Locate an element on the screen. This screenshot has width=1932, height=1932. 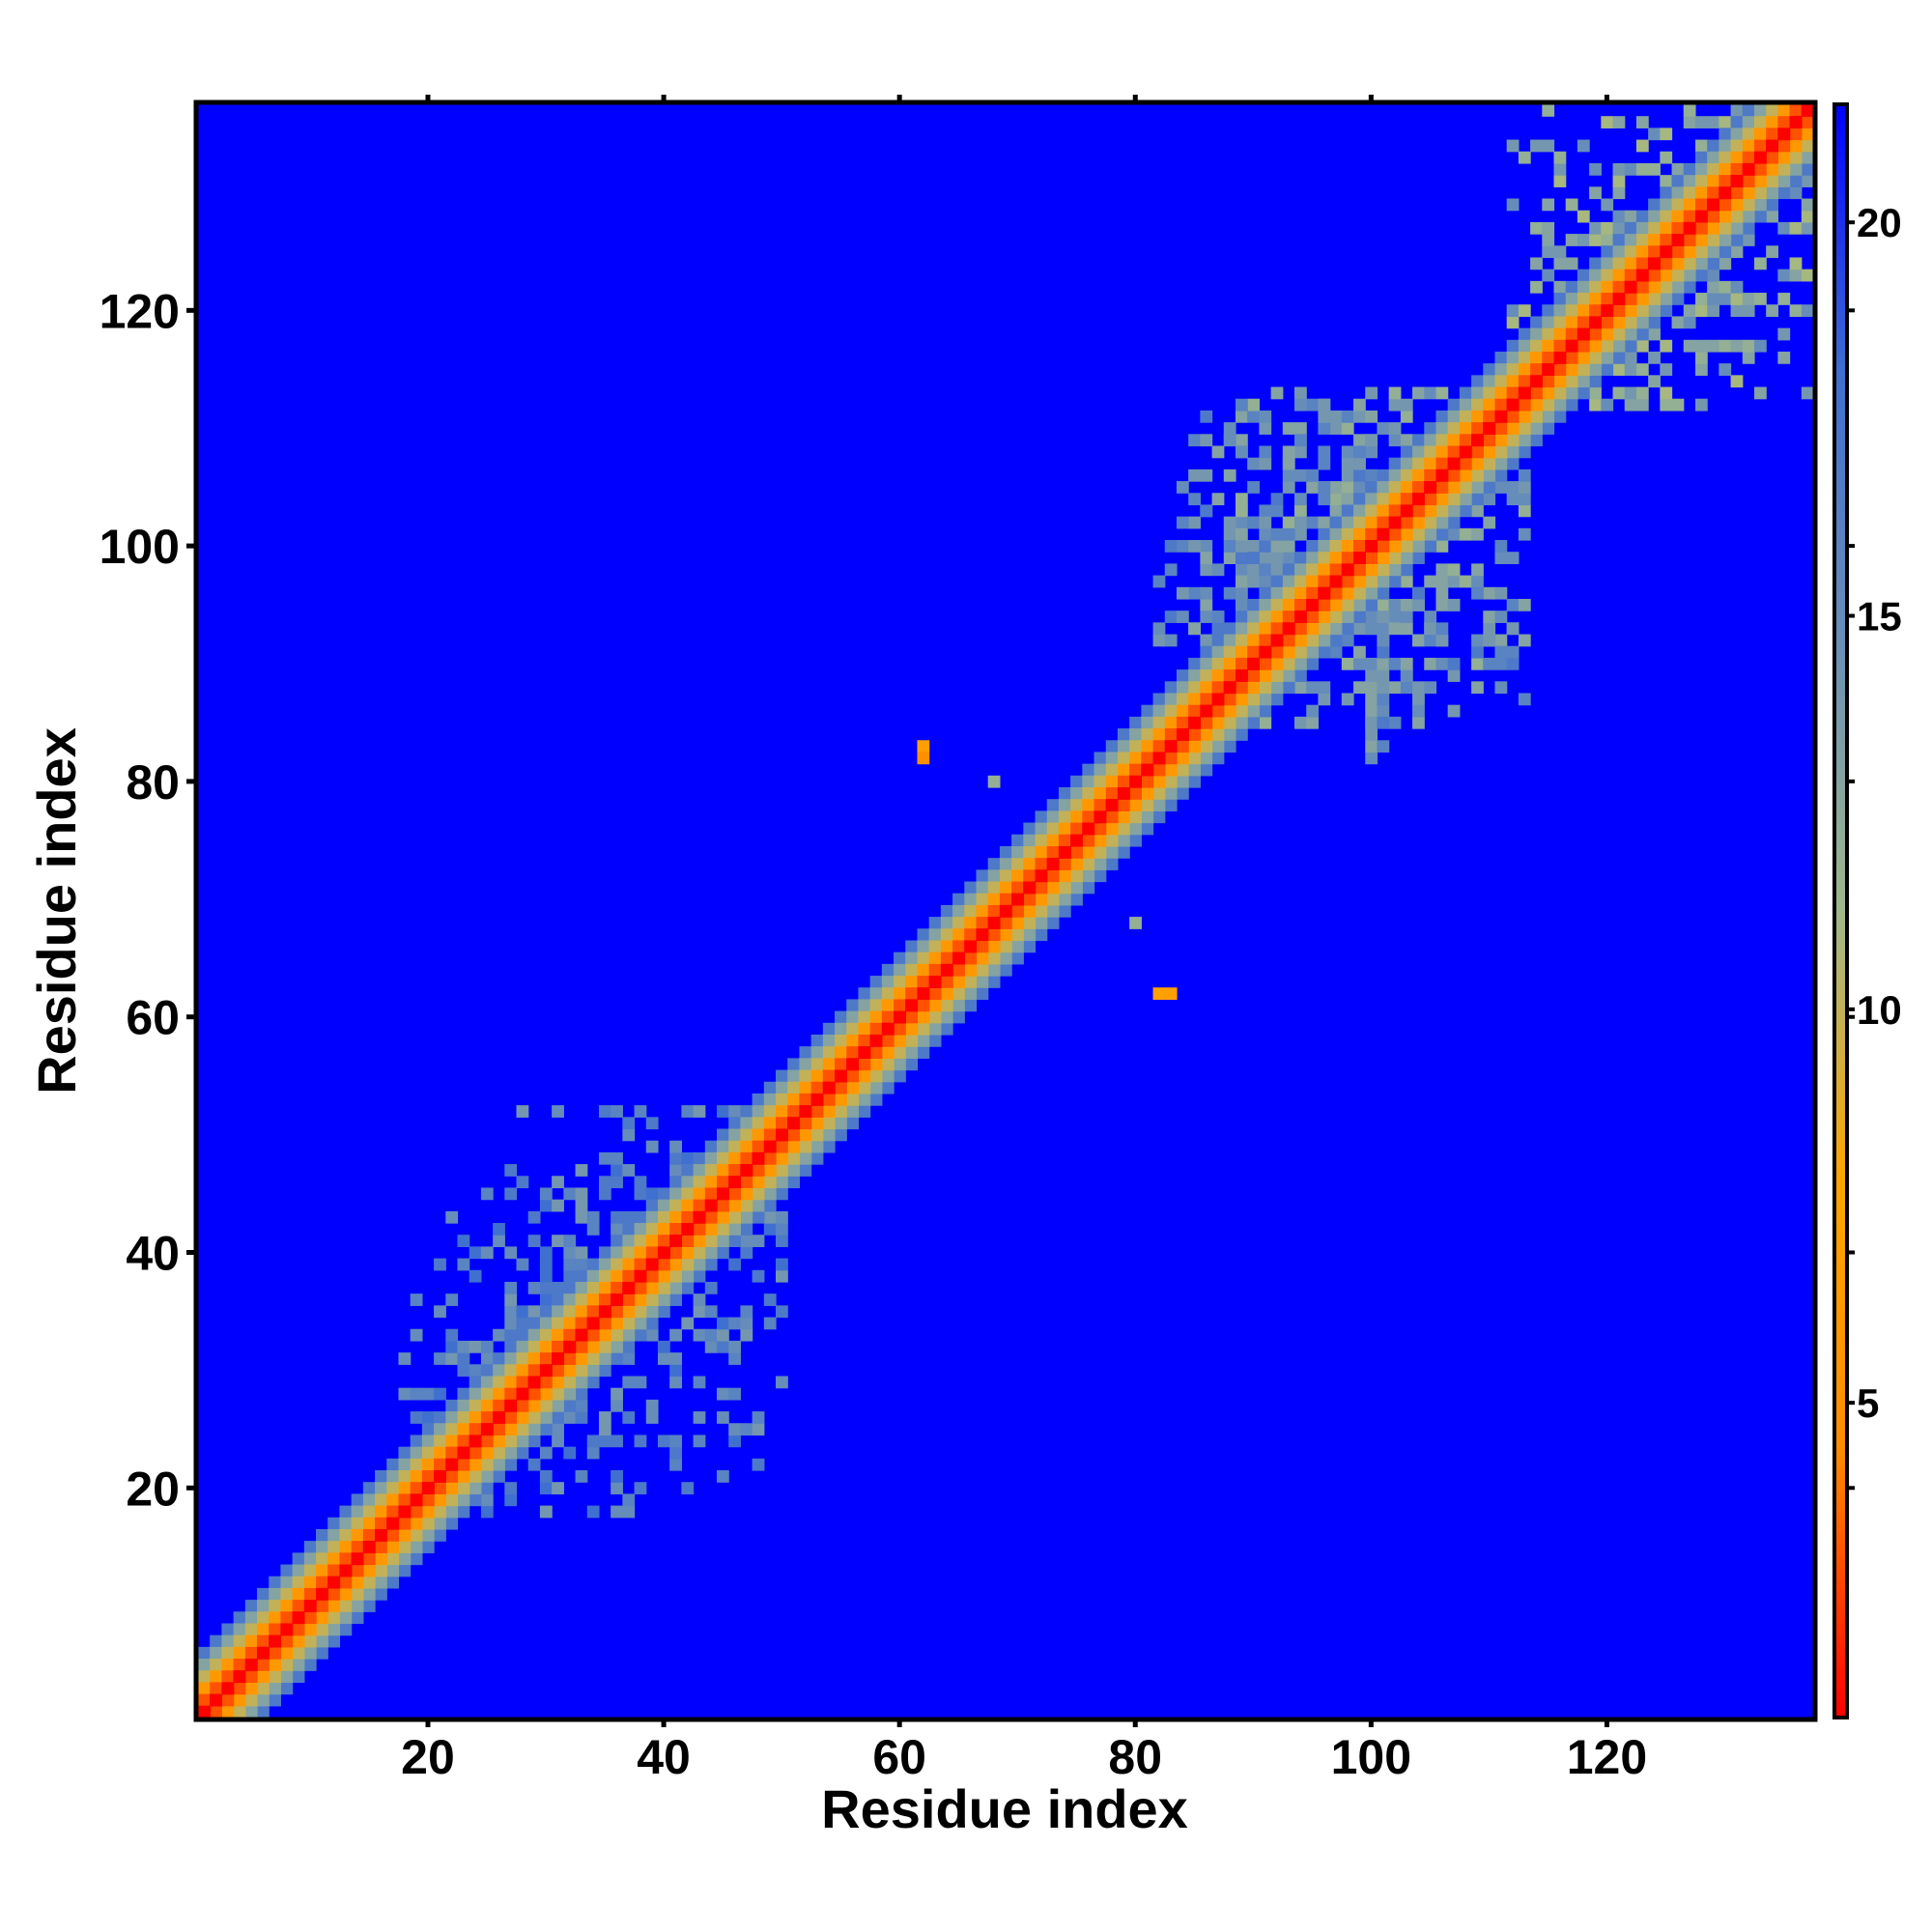
x-axis-title: Residue index is located at coordinates (1005, 1808).